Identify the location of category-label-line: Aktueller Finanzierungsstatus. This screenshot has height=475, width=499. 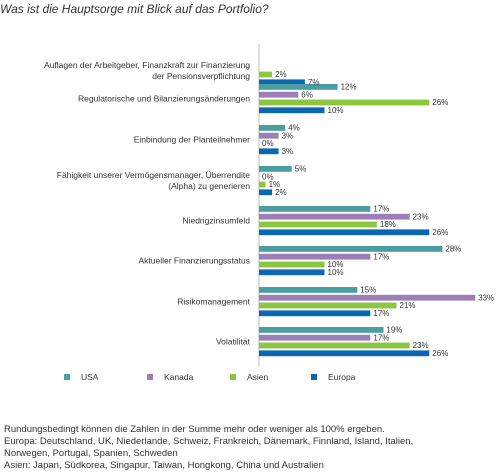
(194, 261).